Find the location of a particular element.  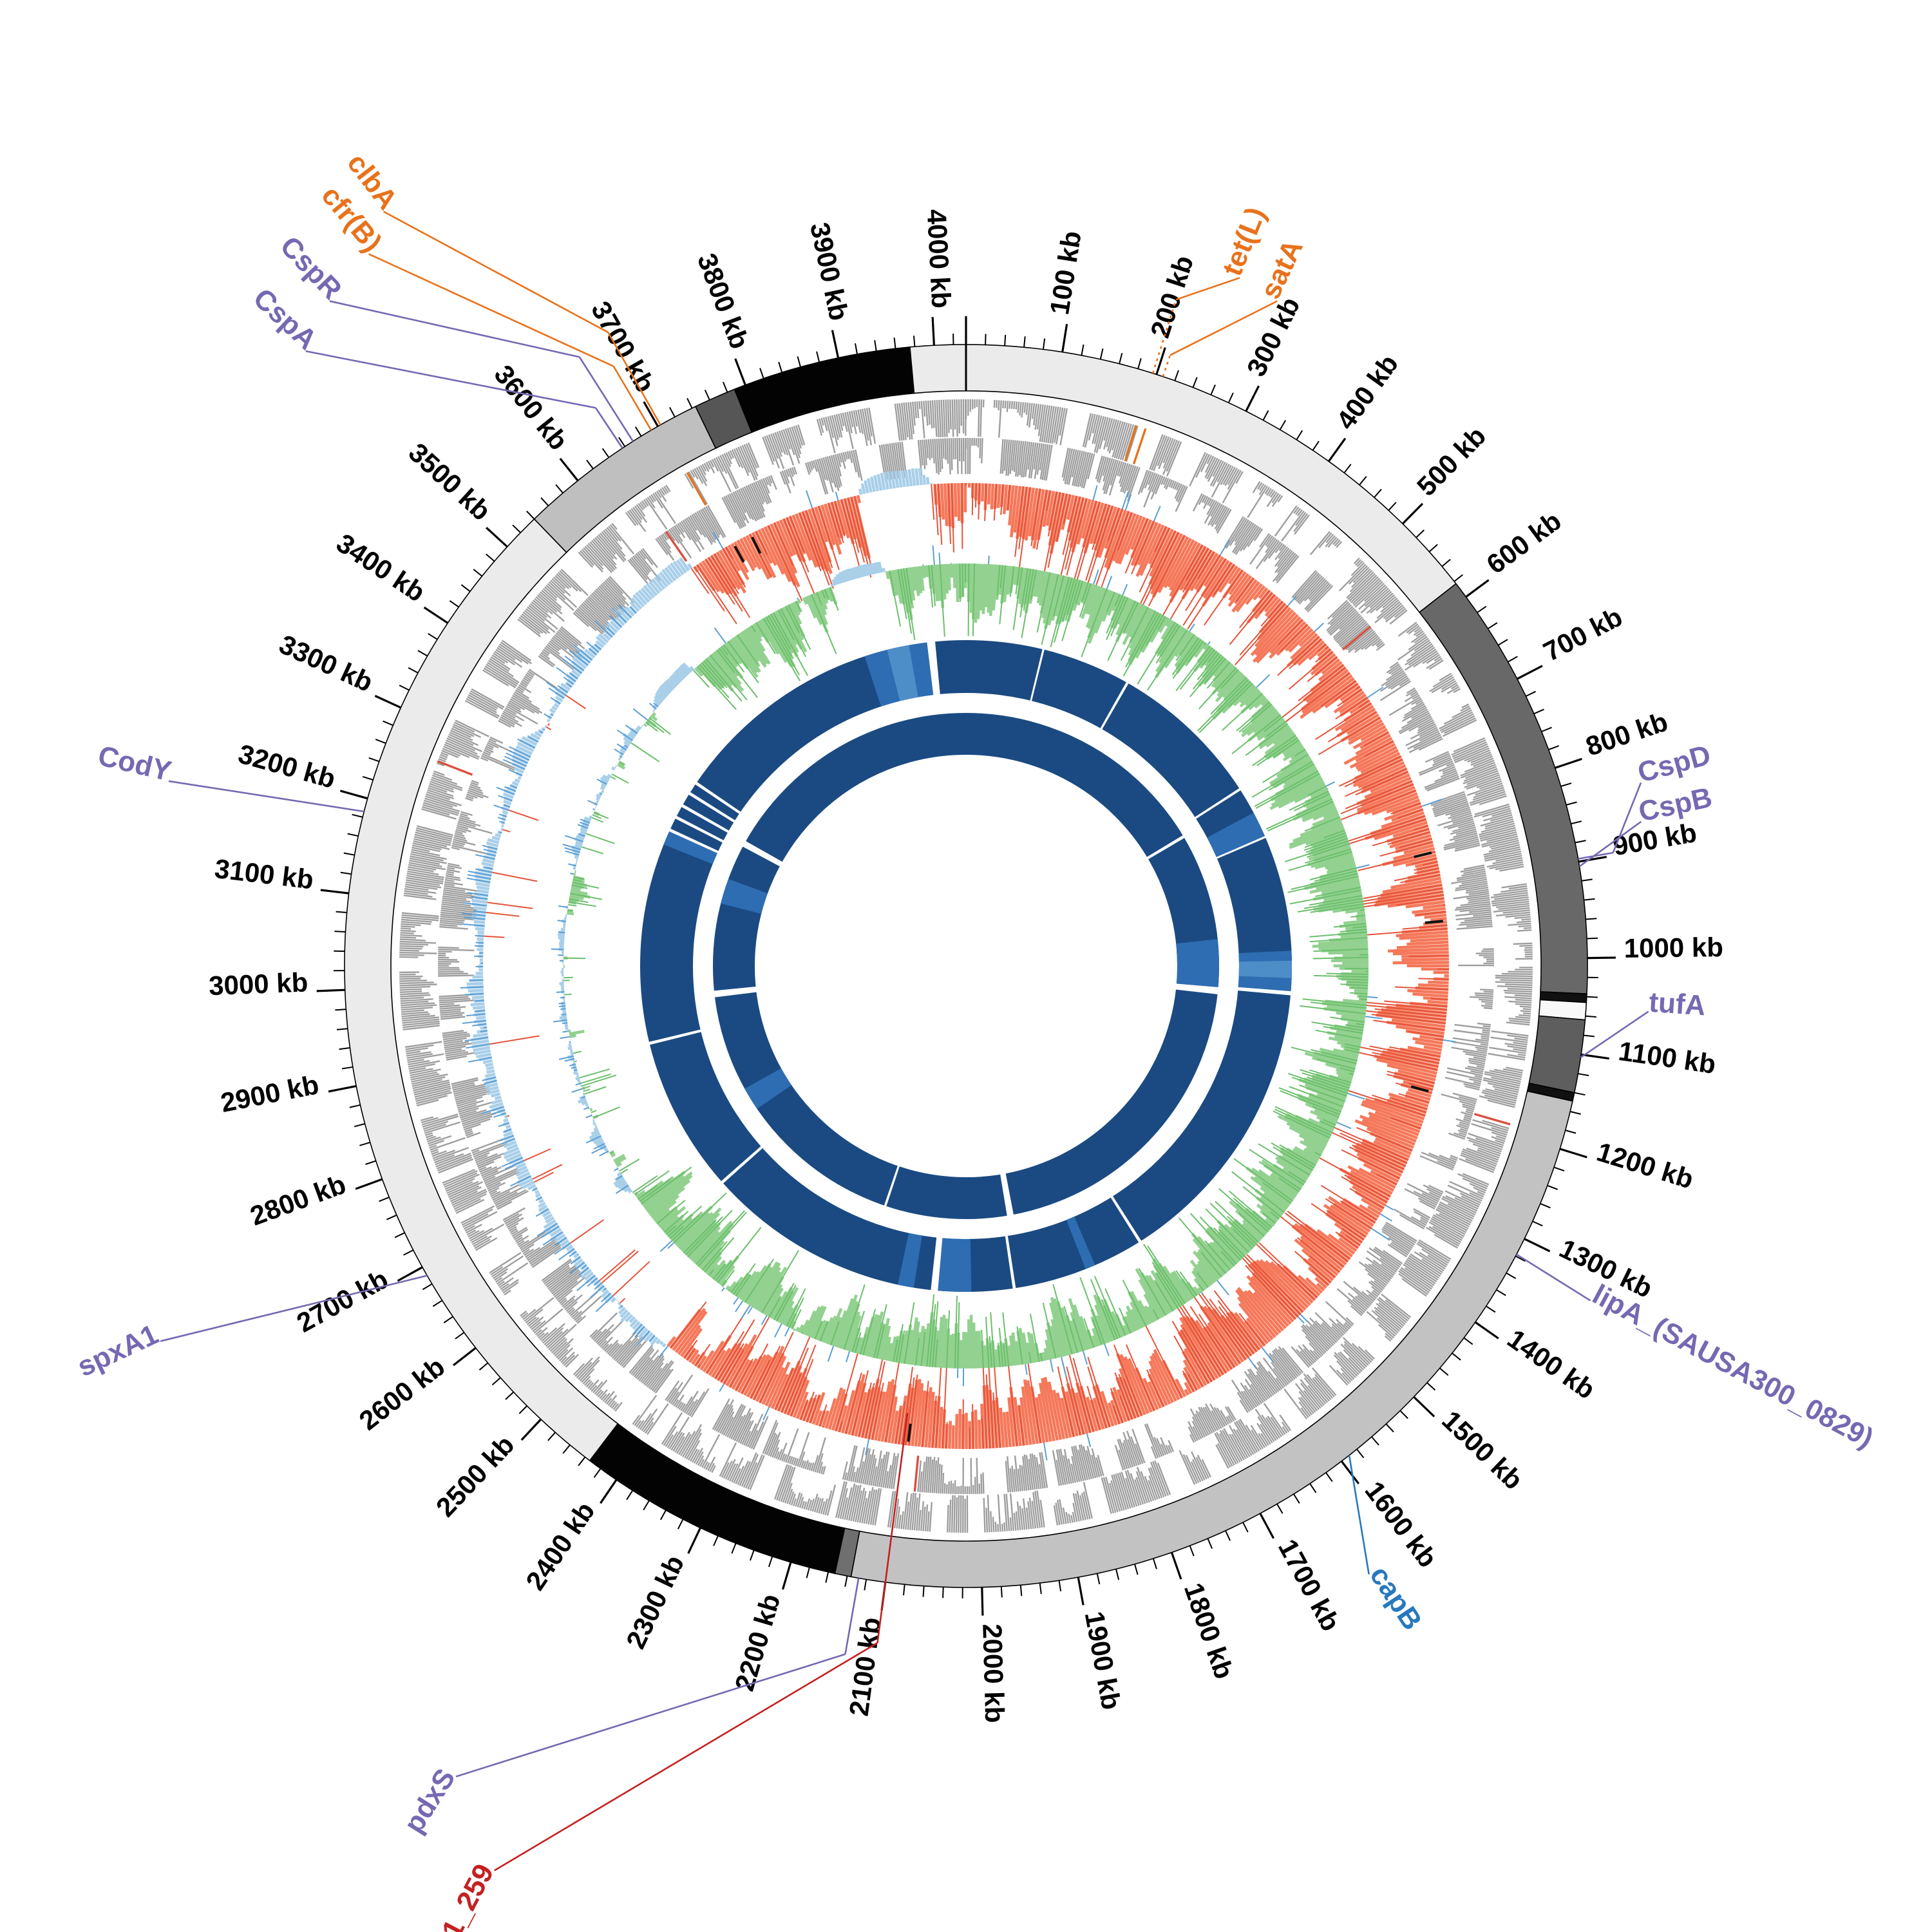

gene-label-pdxS: pdxS is located at coordinates (430, 1801).